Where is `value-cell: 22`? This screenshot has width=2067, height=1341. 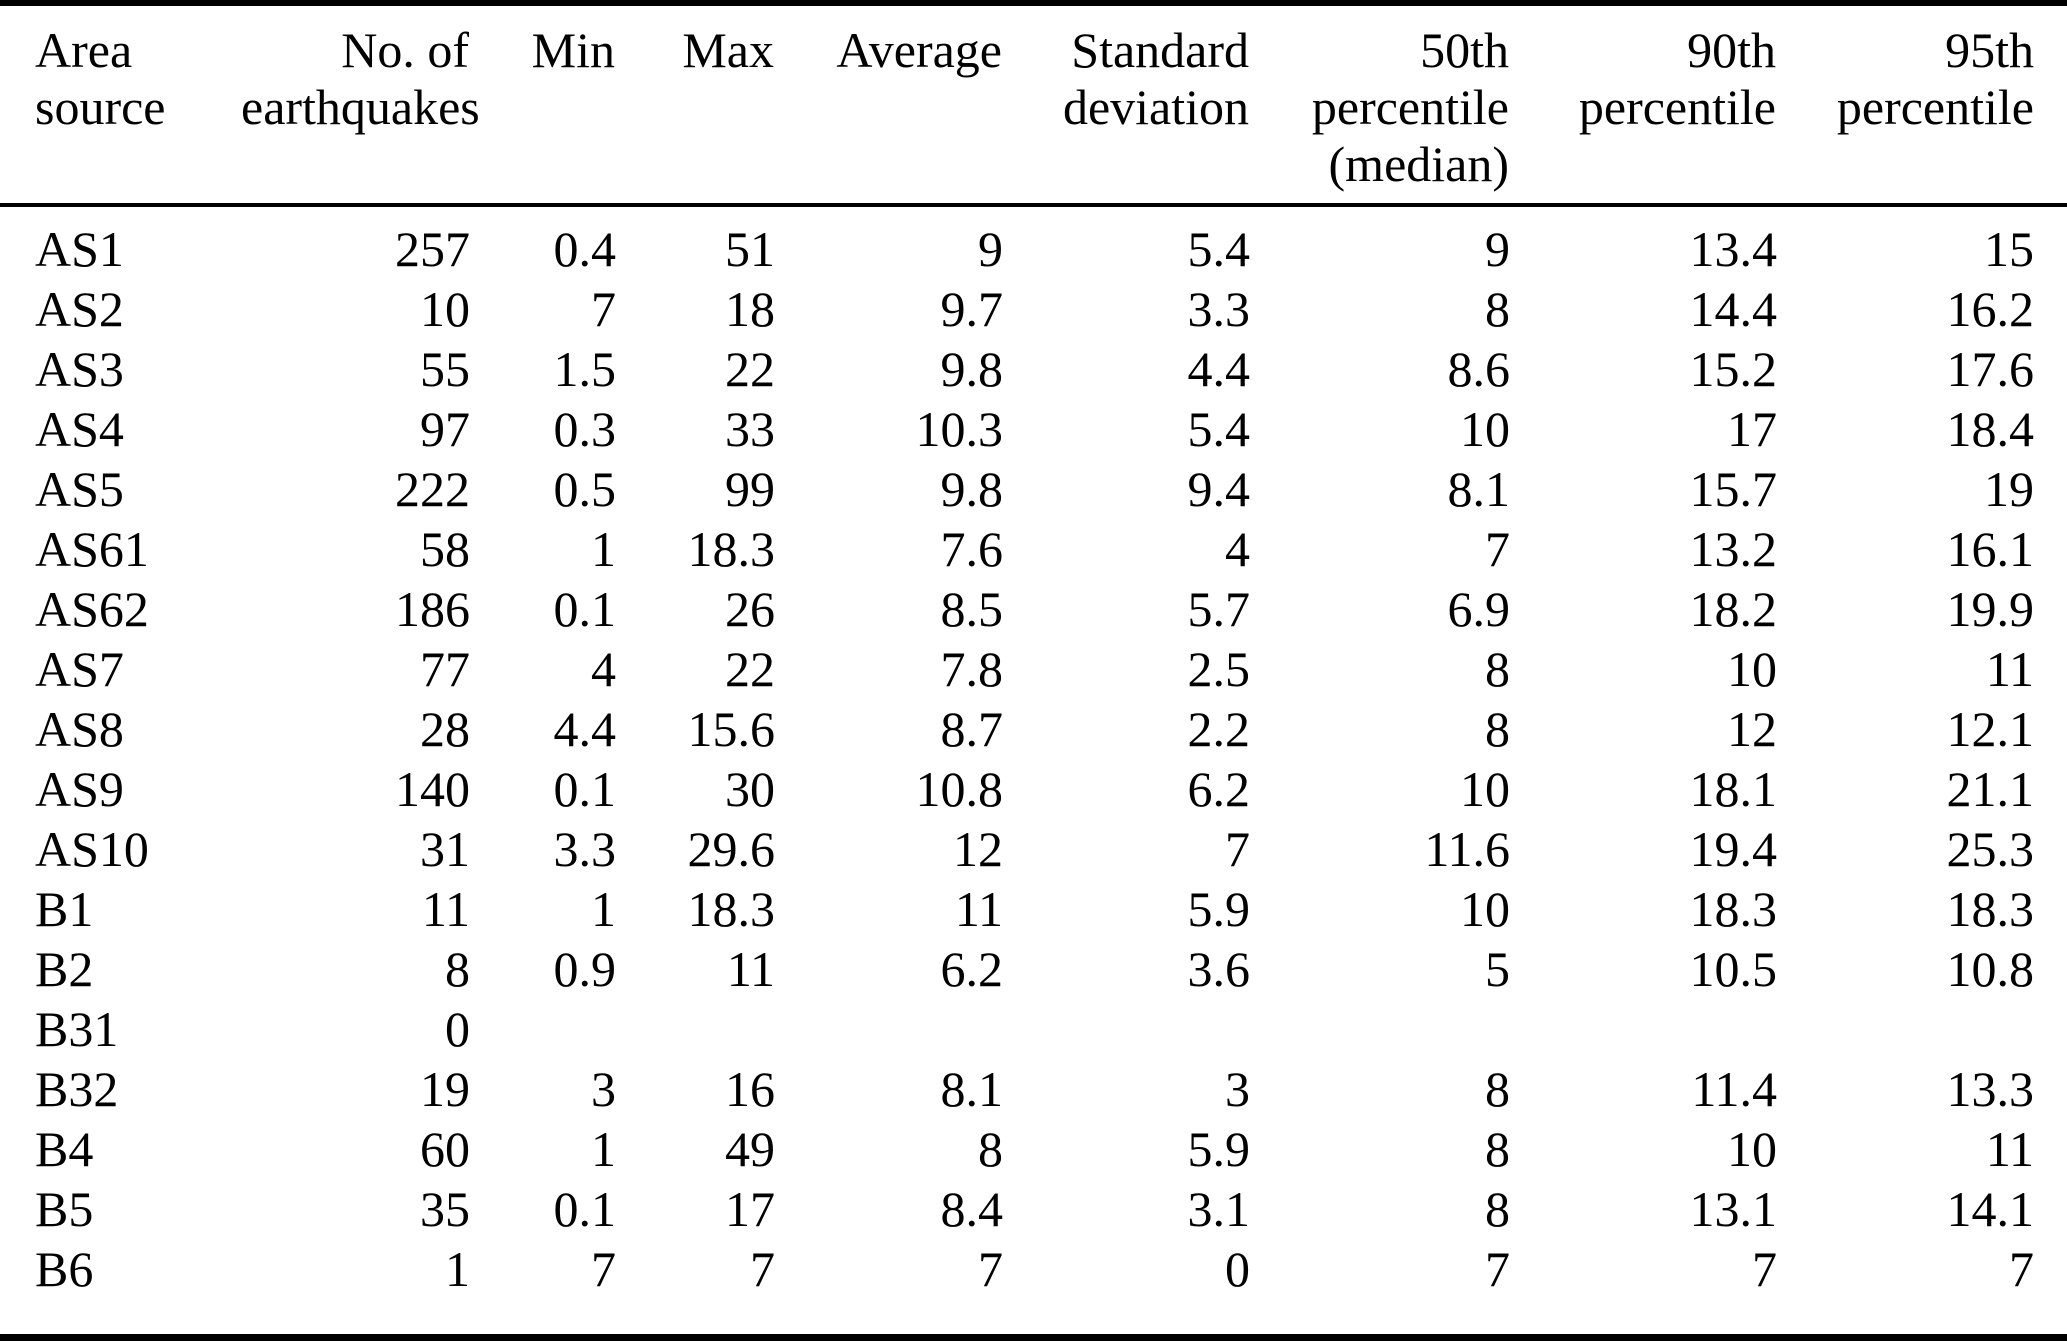
value-cell: 22 is located at coordinates (750, 669).